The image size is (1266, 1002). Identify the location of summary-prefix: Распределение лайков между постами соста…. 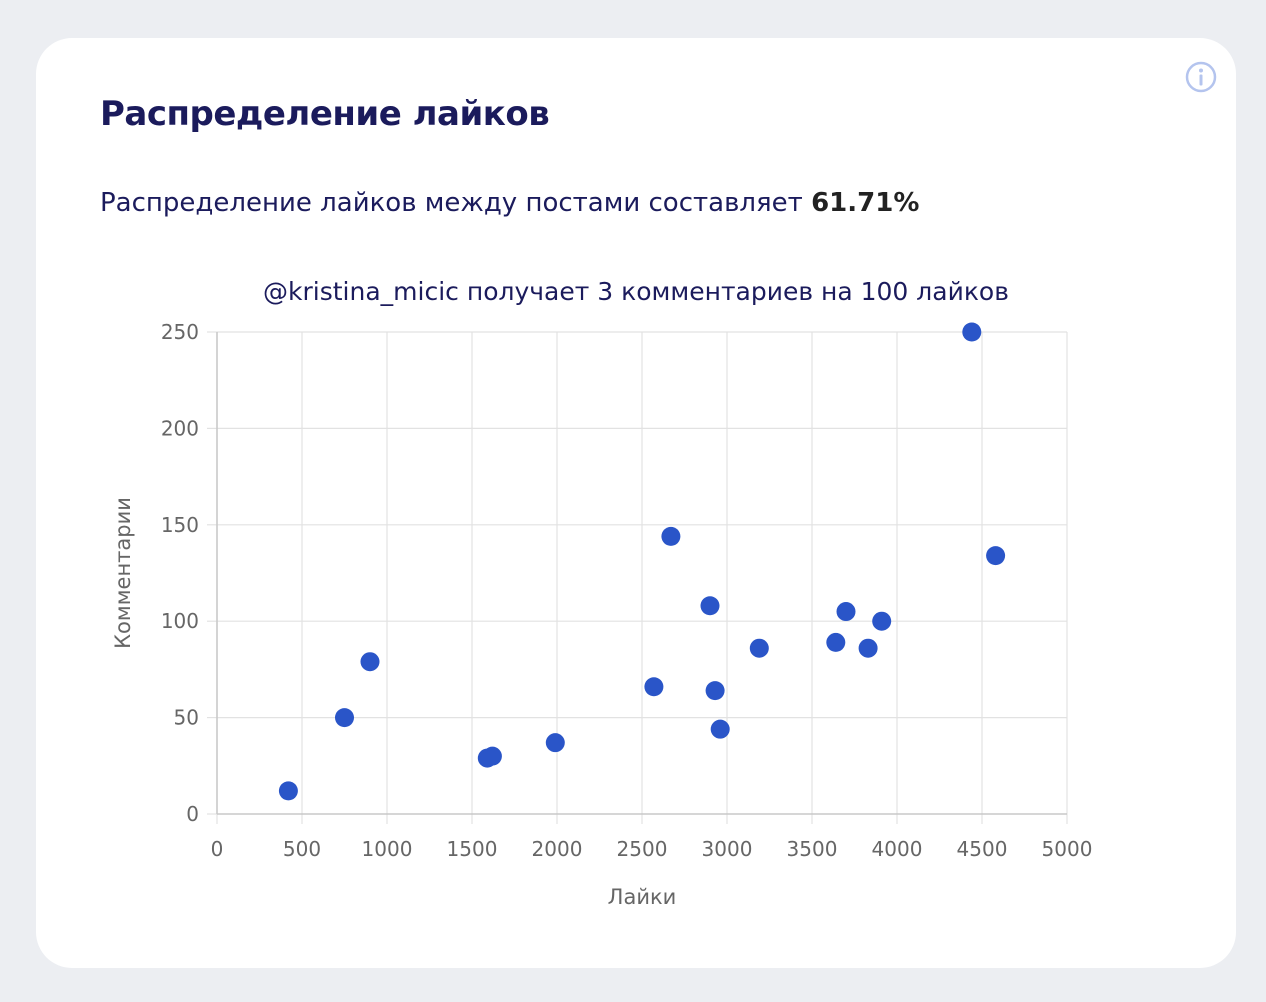
(451, 203).